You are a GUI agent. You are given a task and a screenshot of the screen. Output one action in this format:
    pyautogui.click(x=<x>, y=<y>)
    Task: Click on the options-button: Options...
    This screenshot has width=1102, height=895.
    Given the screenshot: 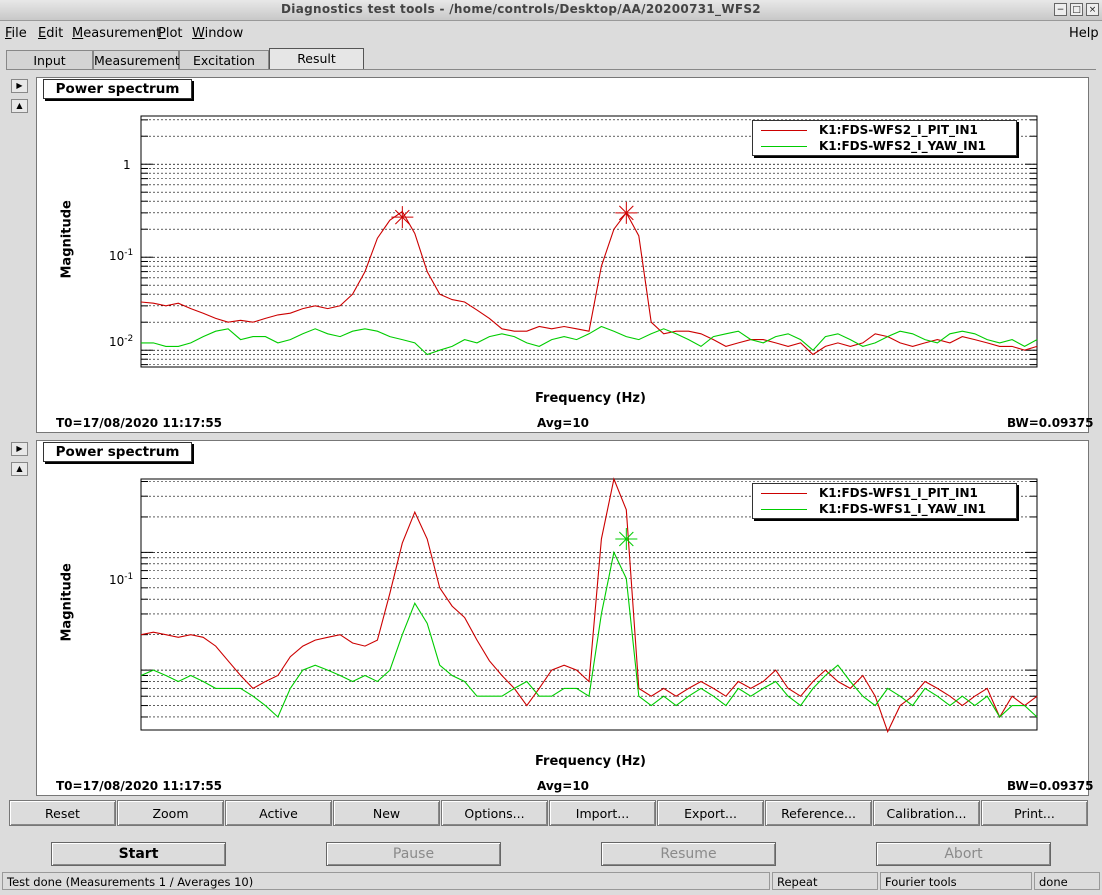 What is the action you would take?
    pyautogui.click(x=494, y=813)
    